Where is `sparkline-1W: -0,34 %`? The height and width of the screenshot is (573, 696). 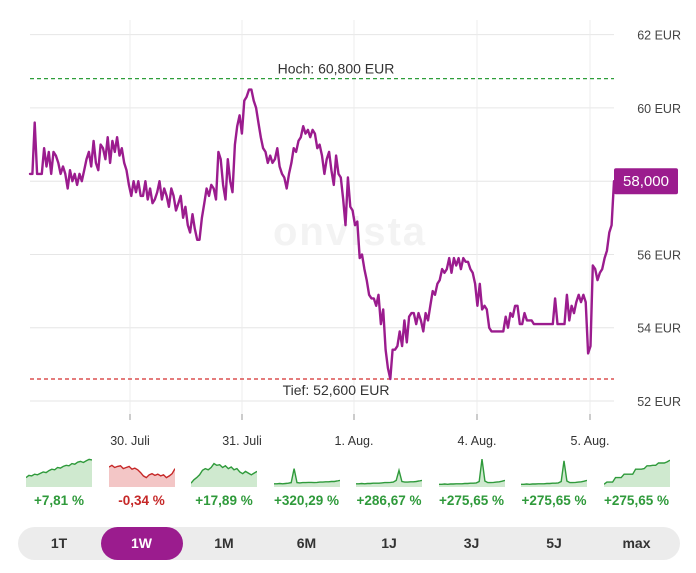 sparkline-1W: -0,34 % is located at coordinates (142, 484).